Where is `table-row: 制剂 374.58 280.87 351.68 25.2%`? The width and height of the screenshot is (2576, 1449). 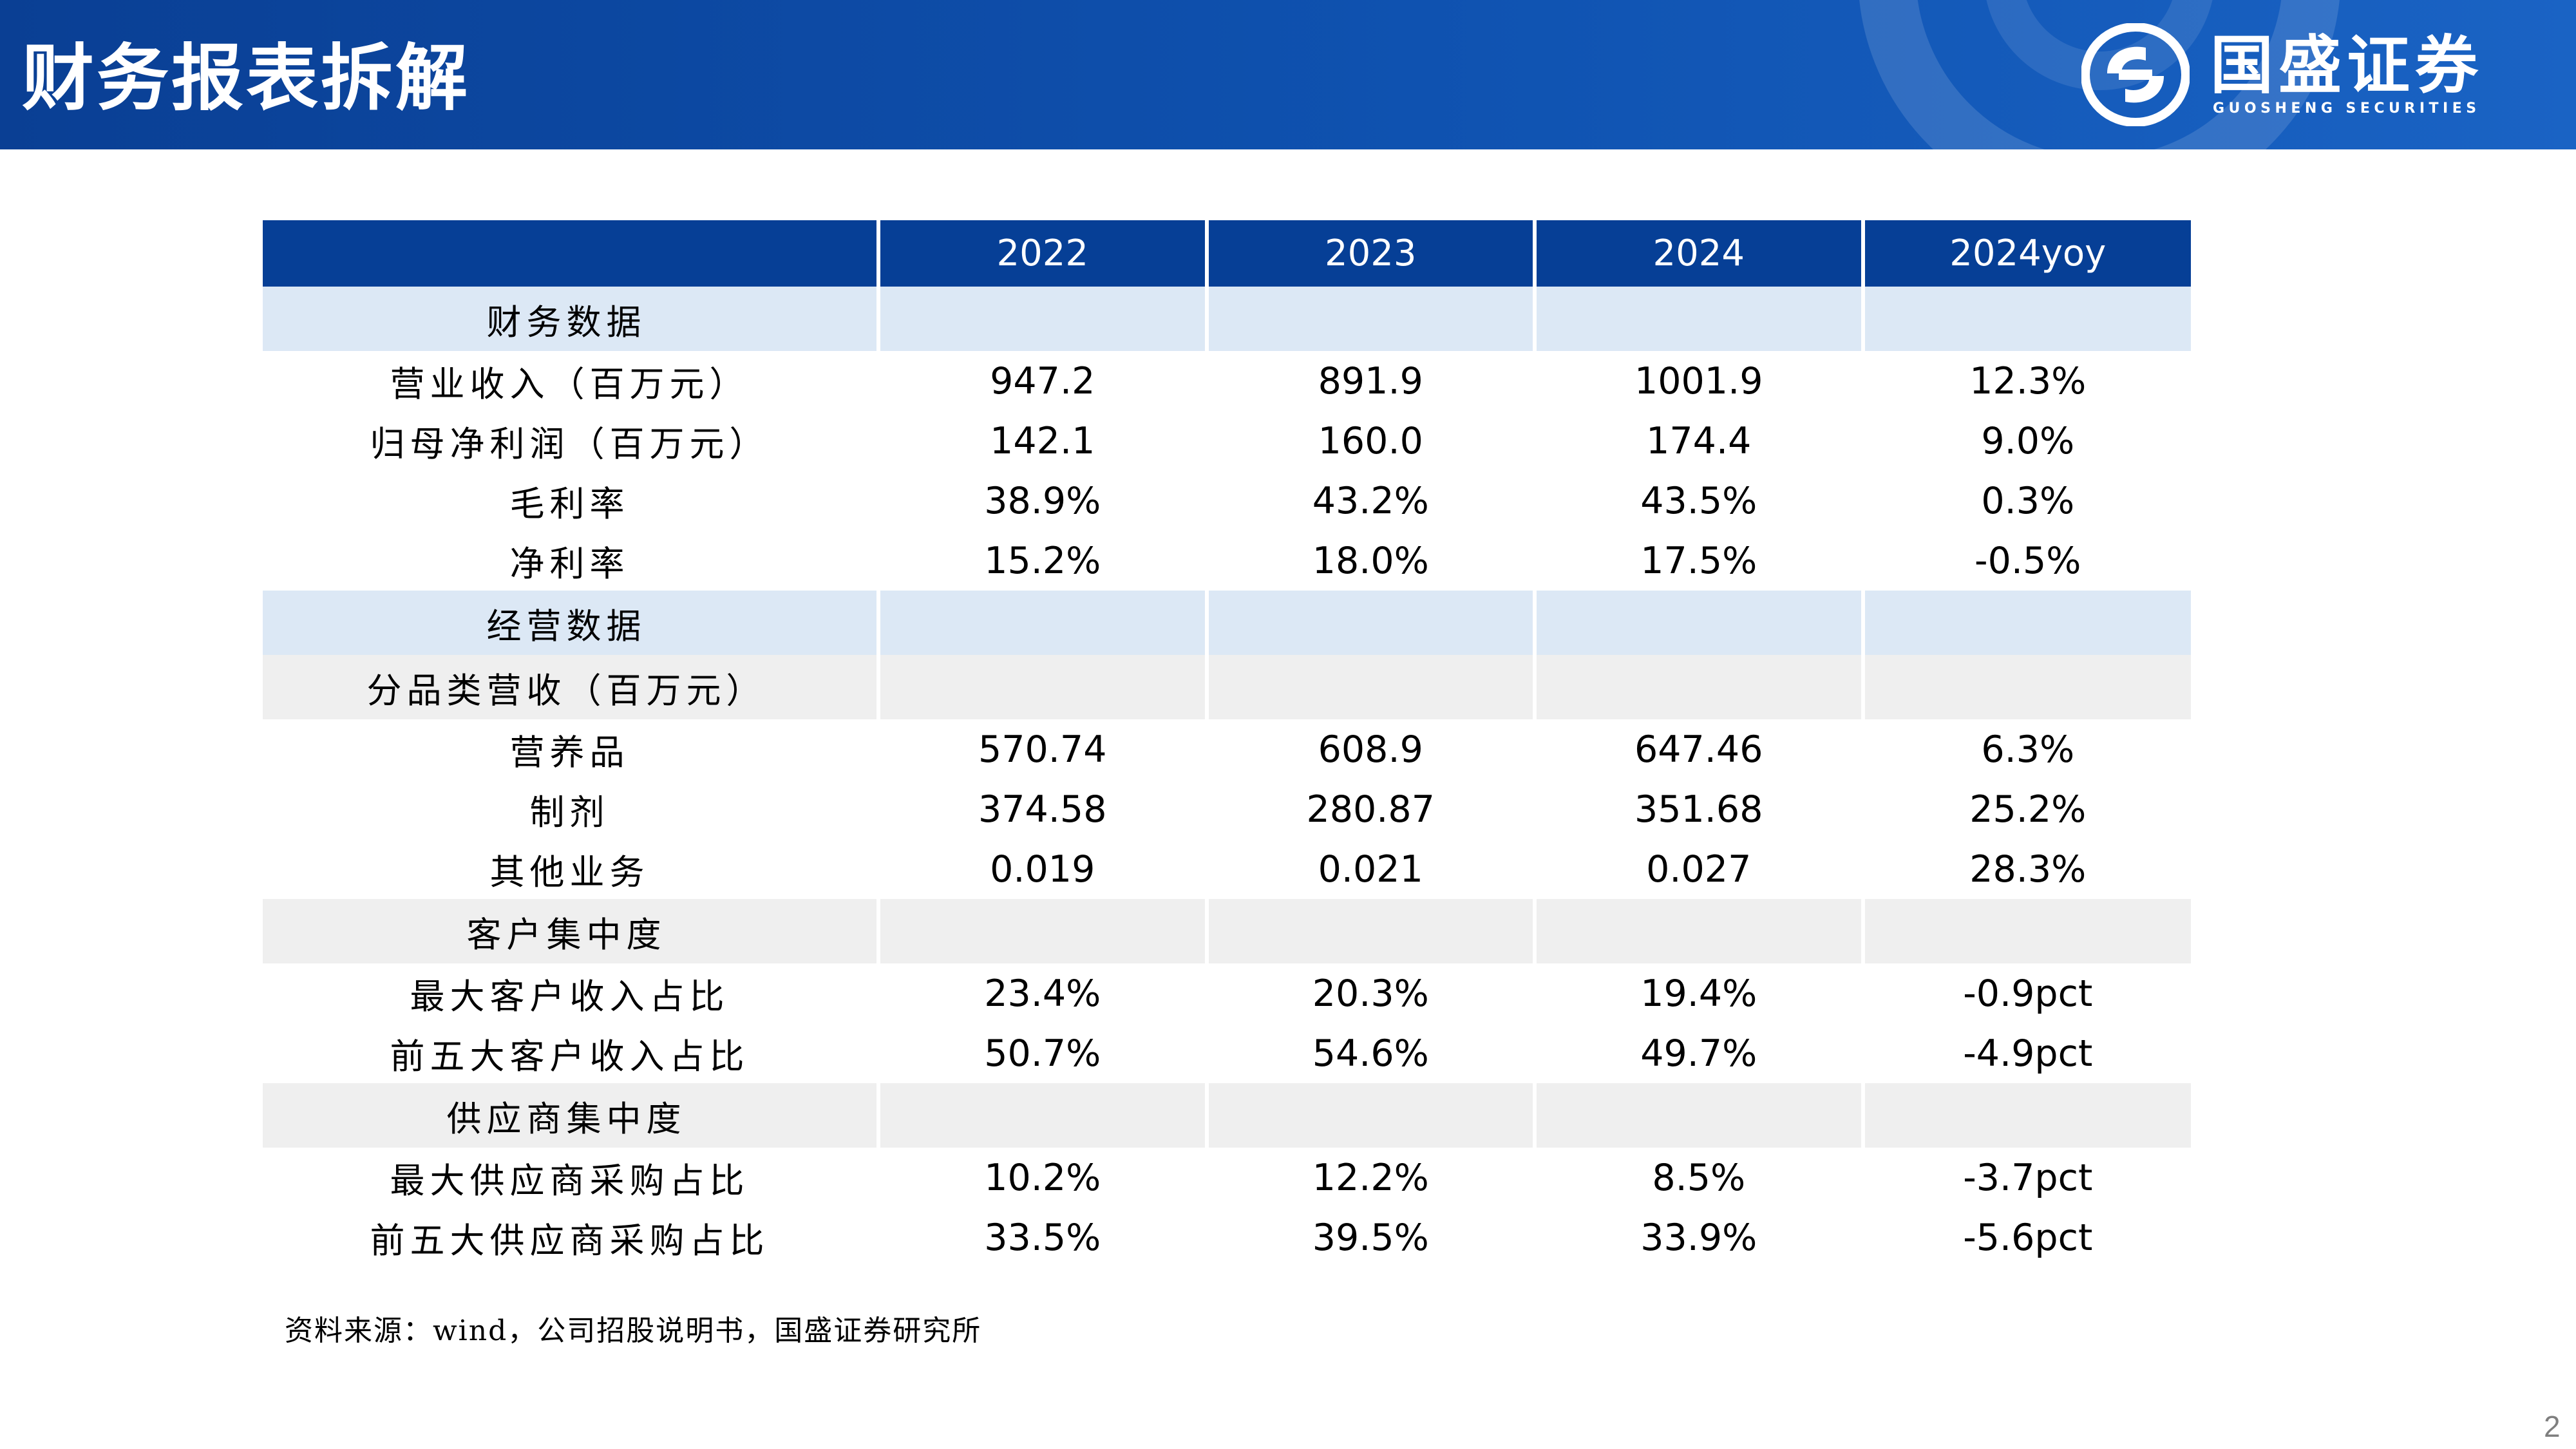
table-row: 制剂 374.58 280.87 351.68 25.2% is located at coordinates (1227, 809).